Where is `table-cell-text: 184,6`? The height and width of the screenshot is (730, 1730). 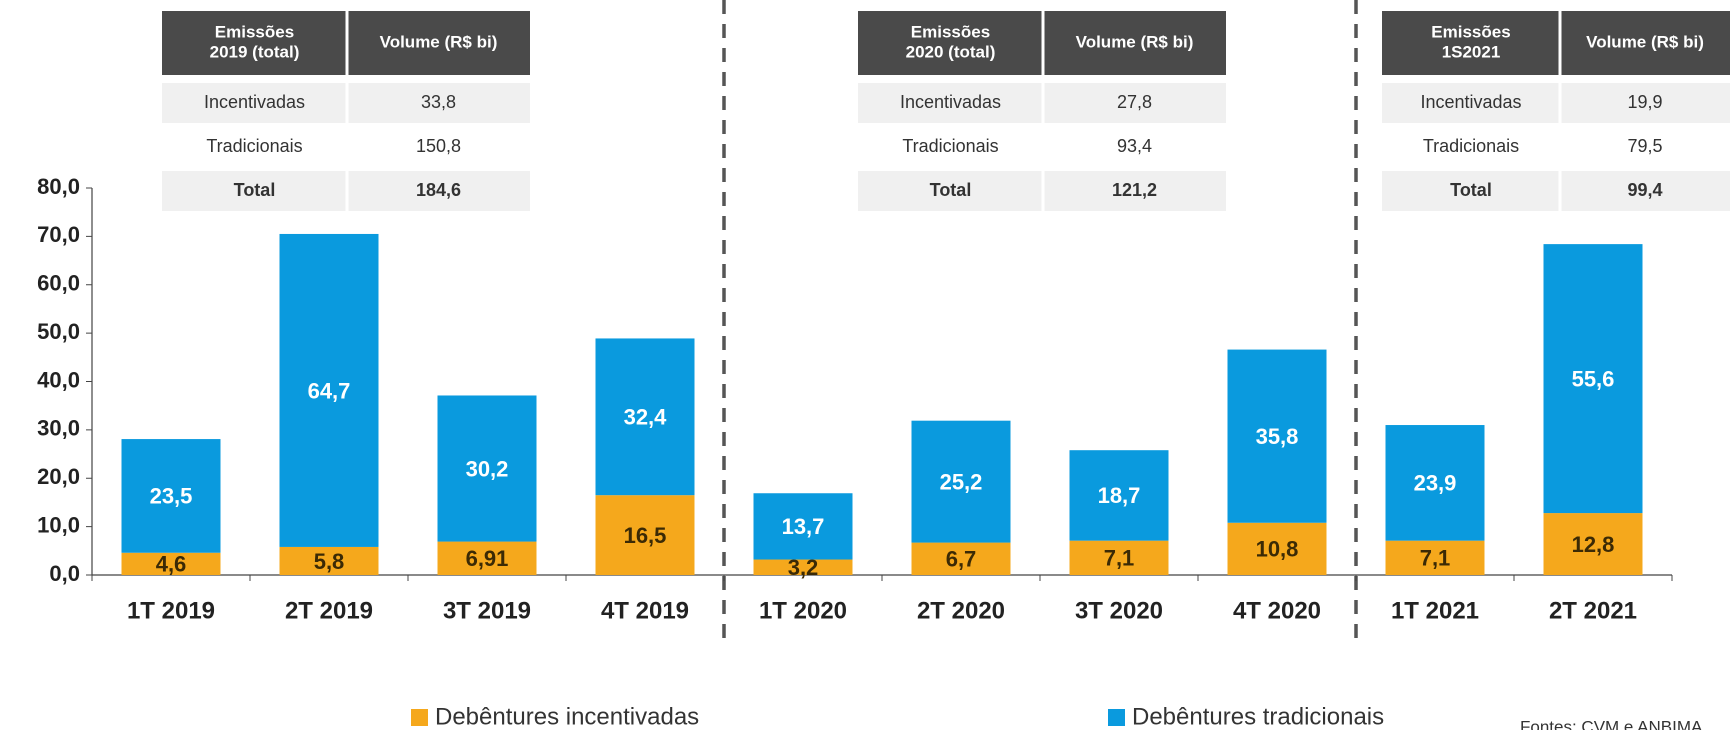 table-cell-text: 184,6 is located at coordinates (438, 190).